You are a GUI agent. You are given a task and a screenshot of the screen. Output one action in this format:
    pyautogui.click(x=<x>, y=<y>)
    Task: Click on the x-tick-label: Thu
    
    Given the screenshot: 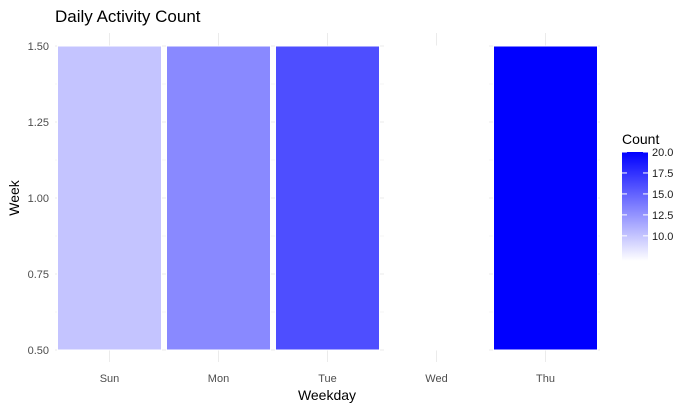 What is the action you would take?
    pyautogui.click(x=545, y=379)
    